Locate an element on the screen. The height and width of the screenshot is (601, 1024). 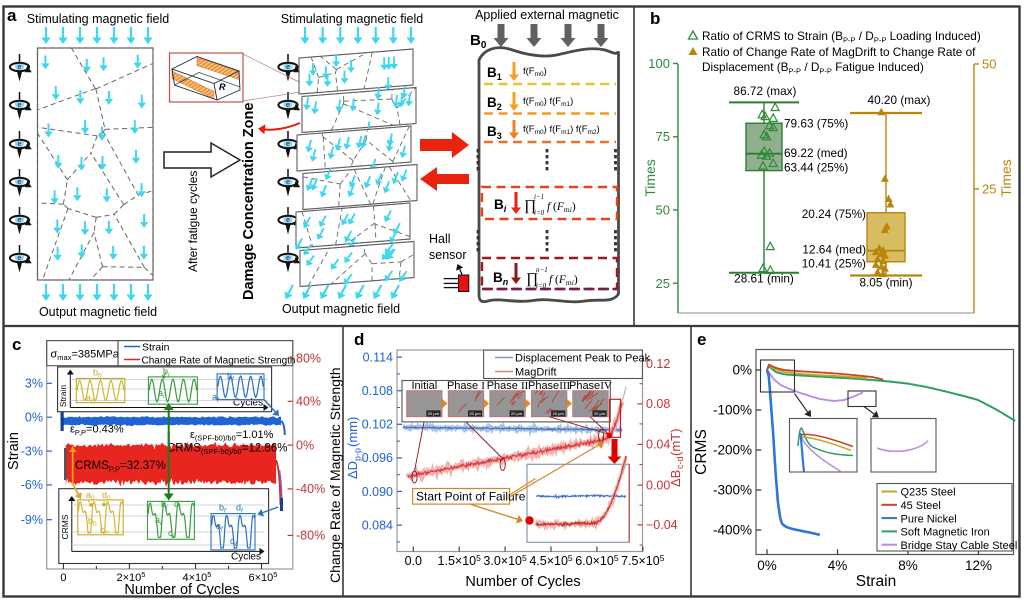
svg-text: 7.5×10⁵ is located at coordinates (643, 560).